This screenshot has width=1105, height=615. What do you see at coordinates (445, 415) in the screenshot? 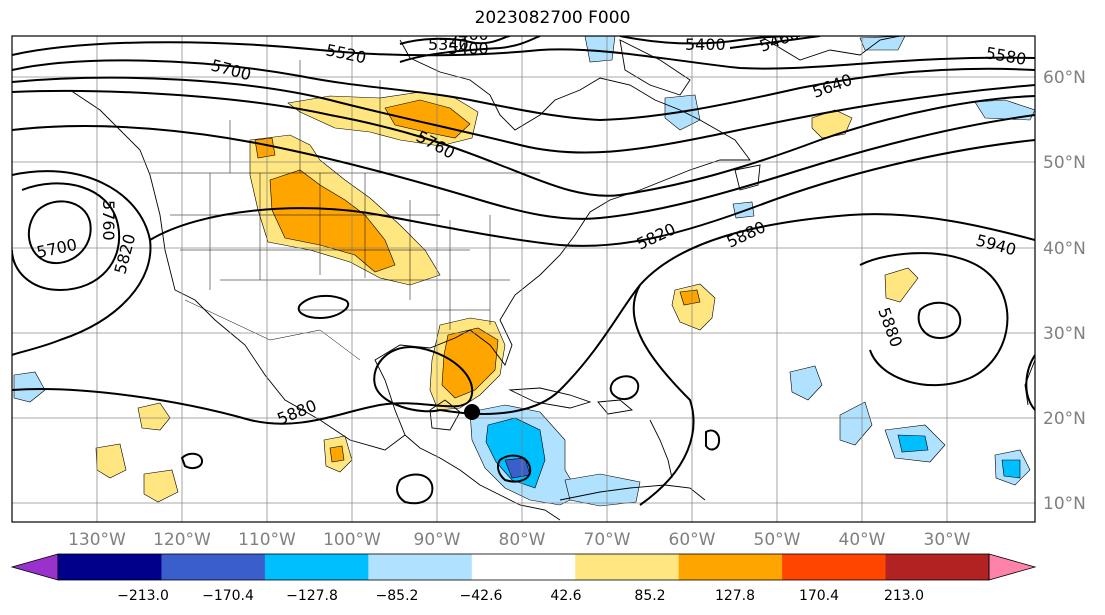
I see `yucatan` at bounding box center [445, 415].